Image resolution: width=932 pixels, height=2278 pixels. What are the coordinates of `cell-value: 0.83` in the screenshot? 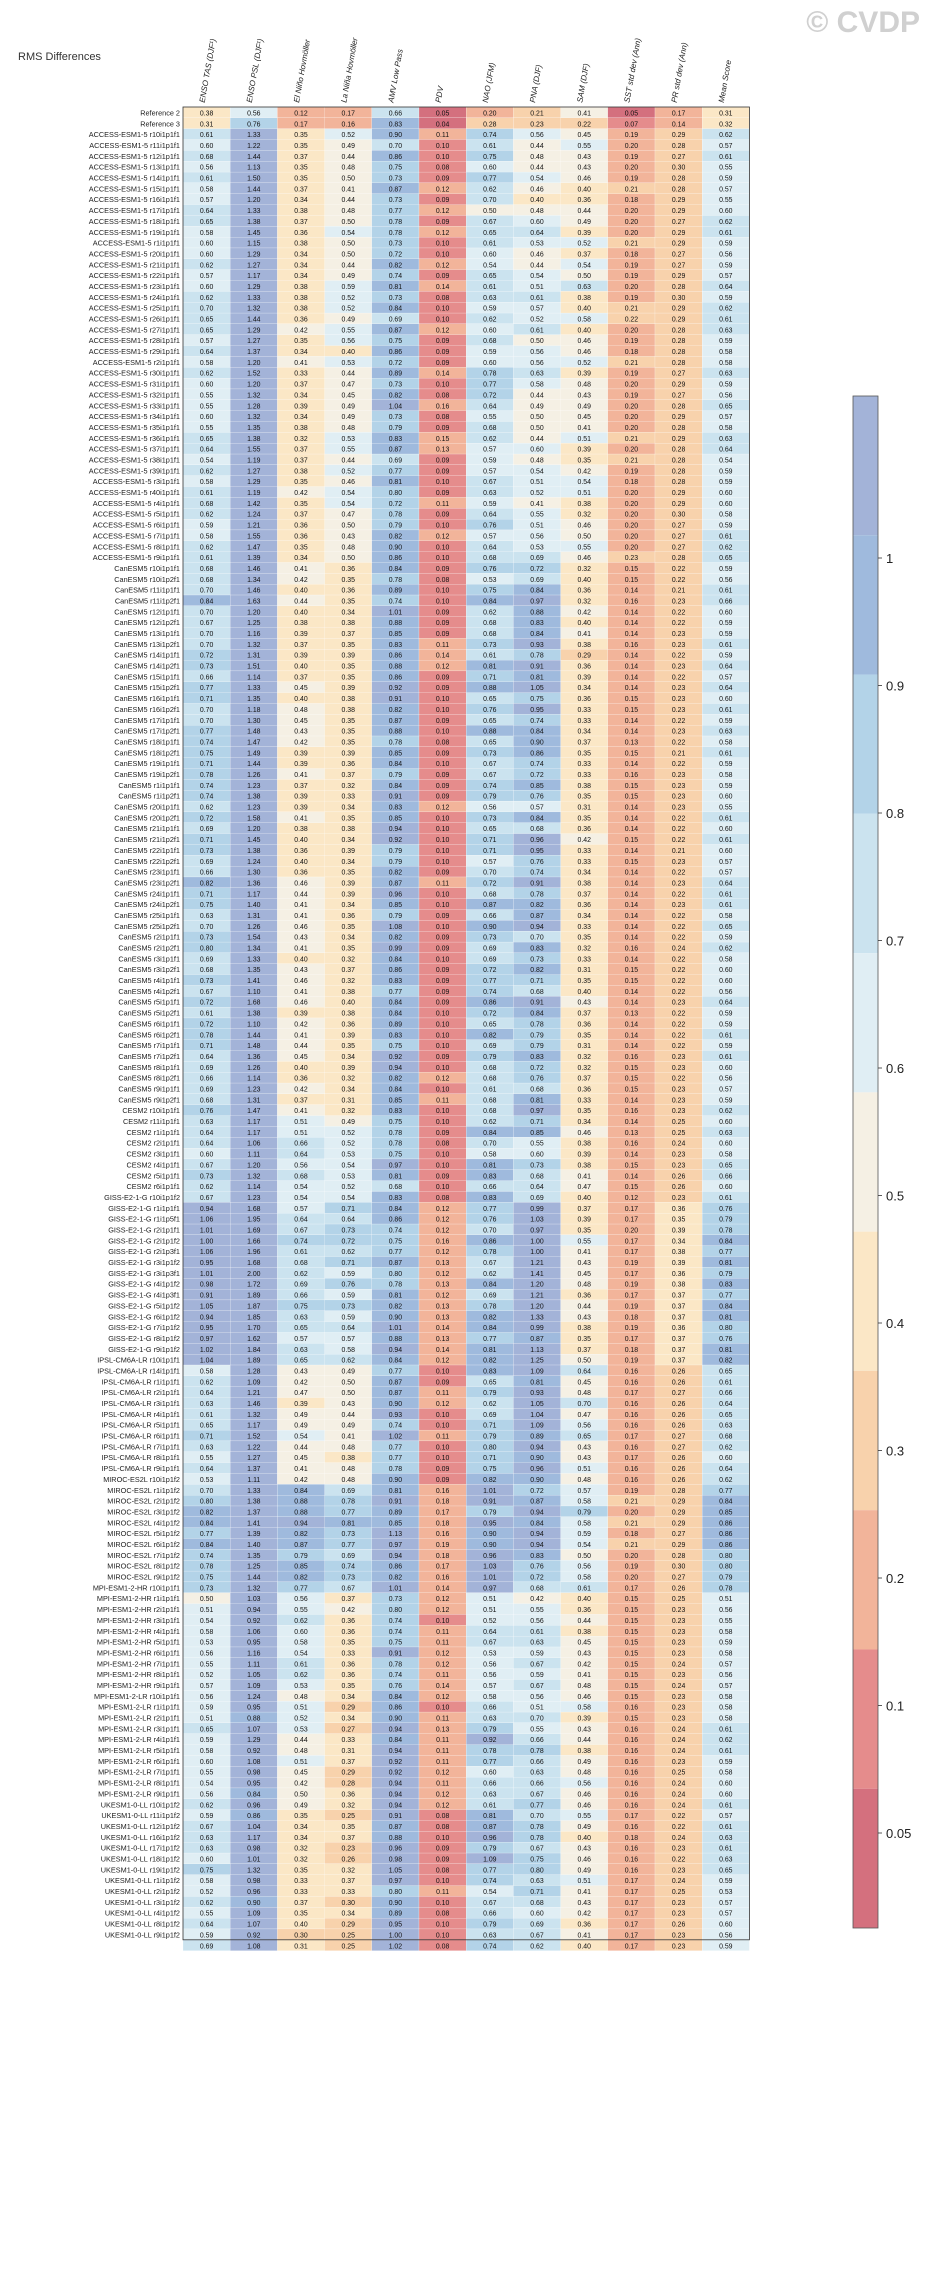 It's located at (396, 124).